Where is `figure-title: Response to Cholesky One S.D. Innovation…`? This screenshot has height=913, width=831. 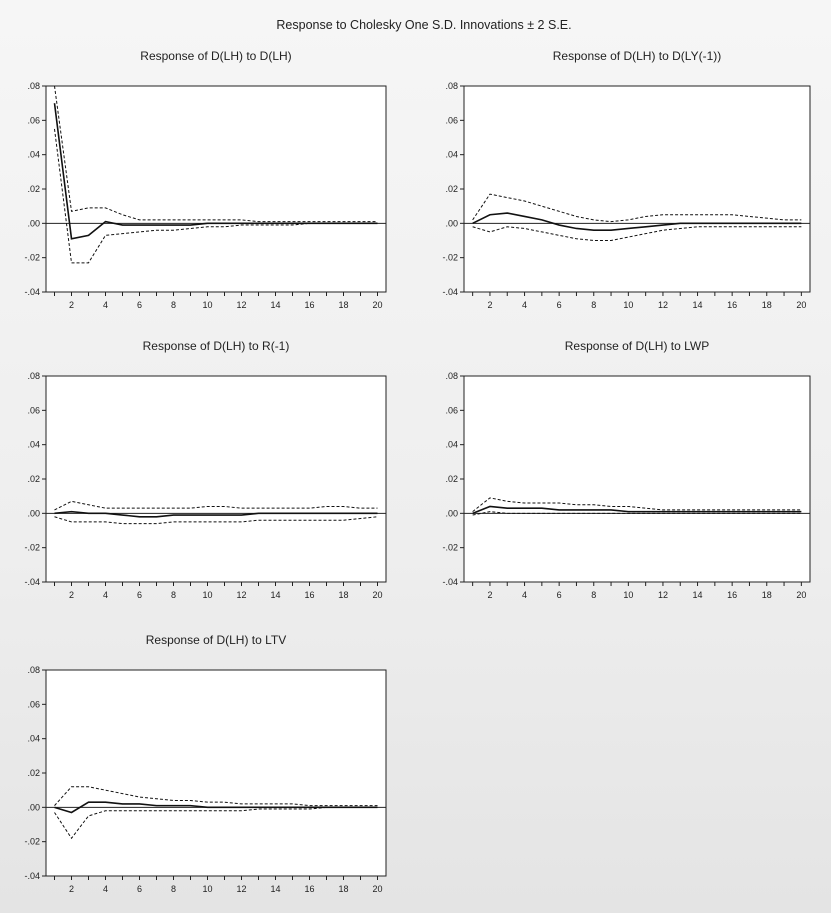
figure-title: Response to Cholesky One S.D. Innovation… is located at coordinates (423, 25).